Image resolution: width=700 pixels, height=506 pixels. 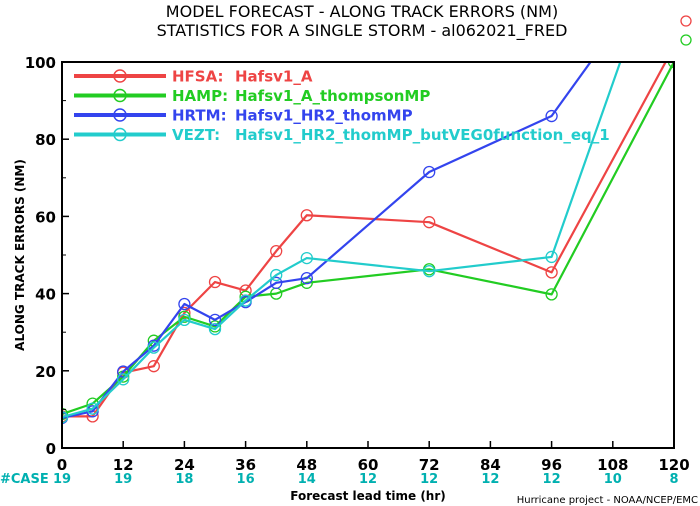 I want to click on case-count: 18, so click(x=184, y=479).